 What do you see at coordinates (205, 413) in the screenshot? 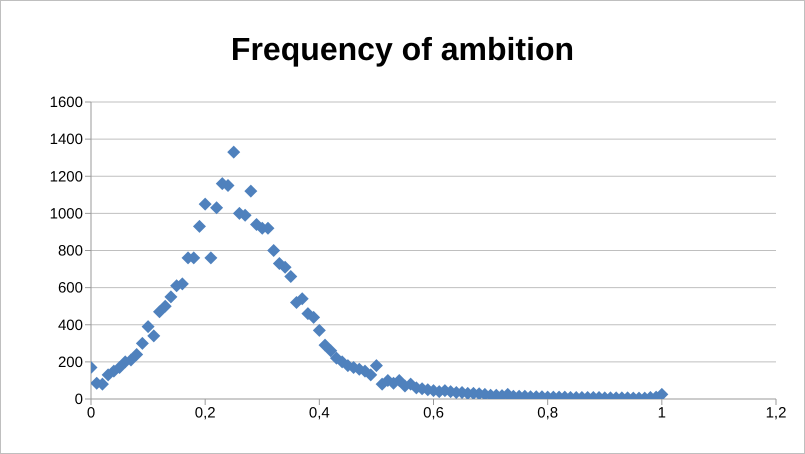
I see `x-tick-label: 0,2` at bounding box center [205, 413].